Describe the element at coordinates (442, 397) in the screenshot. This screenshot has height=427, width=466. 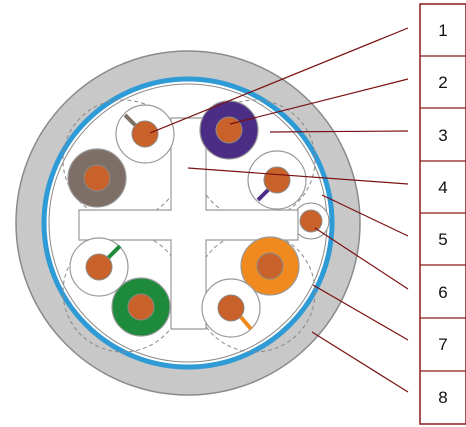
I see `label-8: 8` at that location.